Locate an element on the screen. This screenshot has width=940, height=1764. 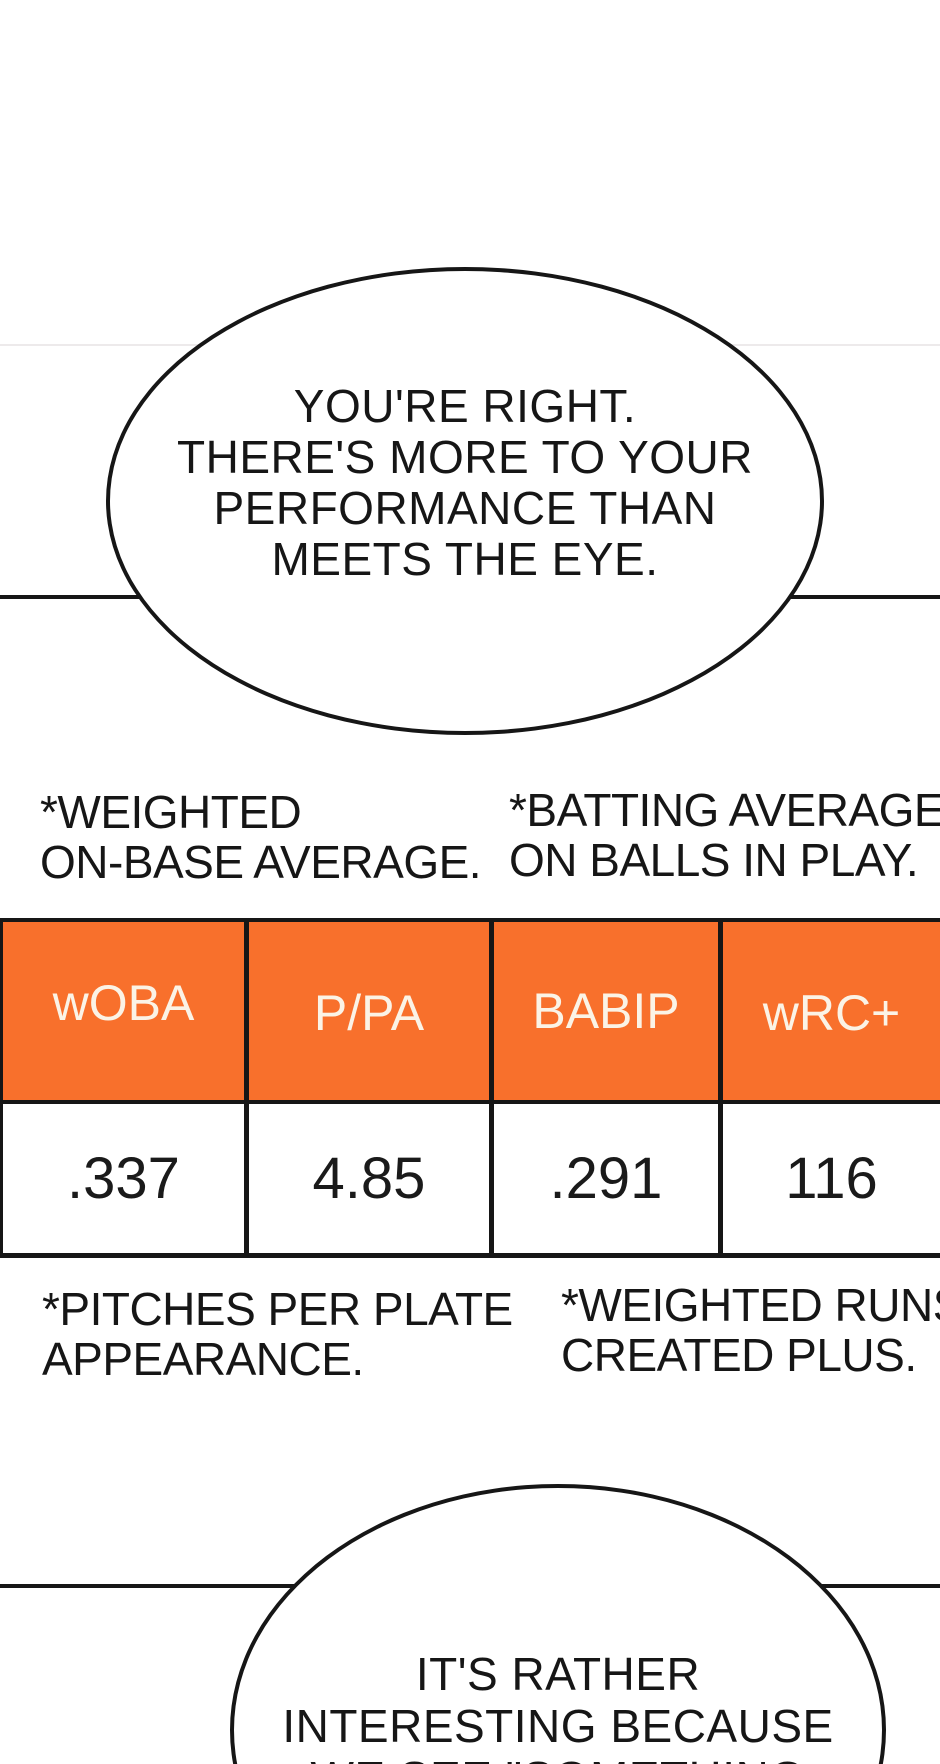
stat-value: 116 is located at coordinates (831, 1178).